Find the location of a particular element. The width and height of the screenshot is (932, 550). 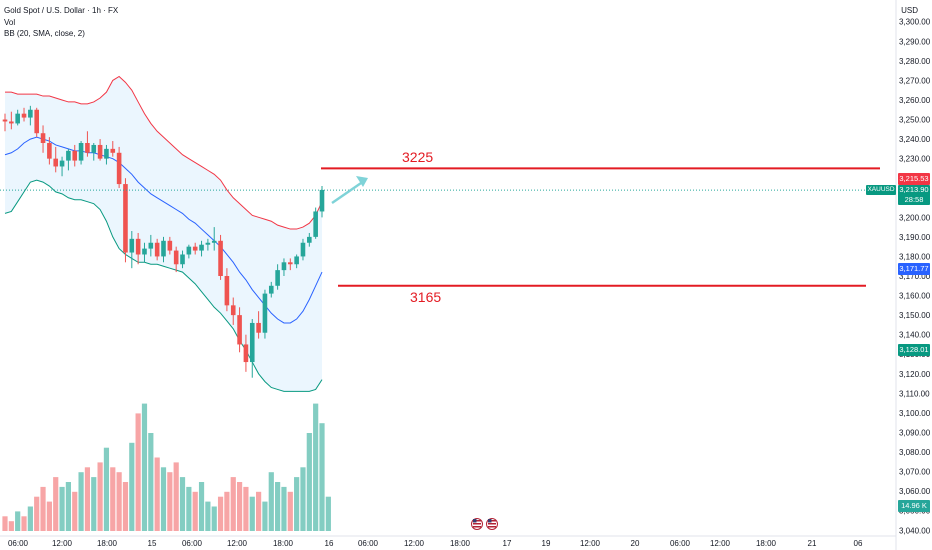

price-axis-label: 3,040.00 is located at coordinates (915, 530).